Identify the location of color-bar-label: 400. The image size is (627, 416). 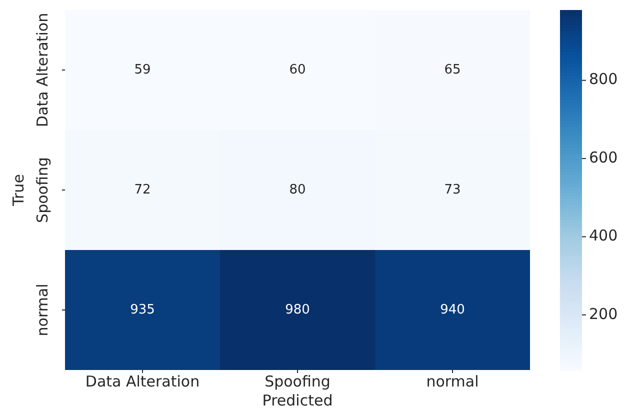
(603, 235).